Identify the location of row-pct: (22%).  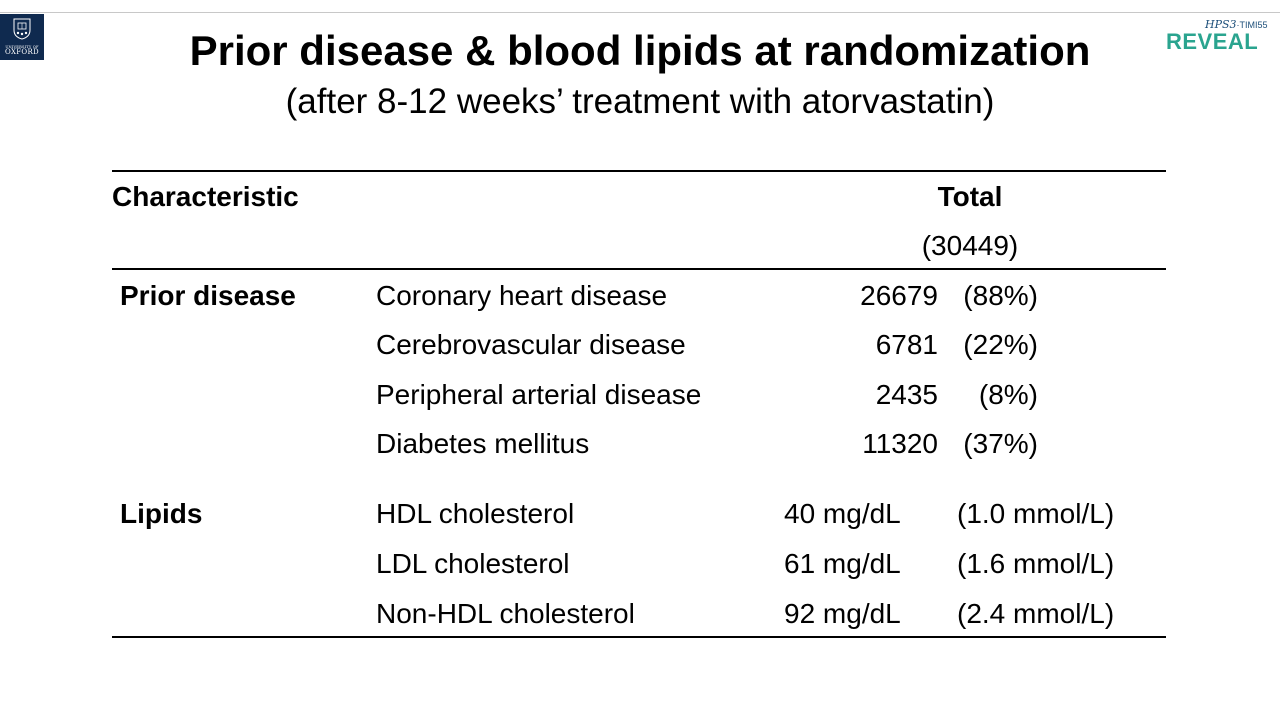
(1000, 344).